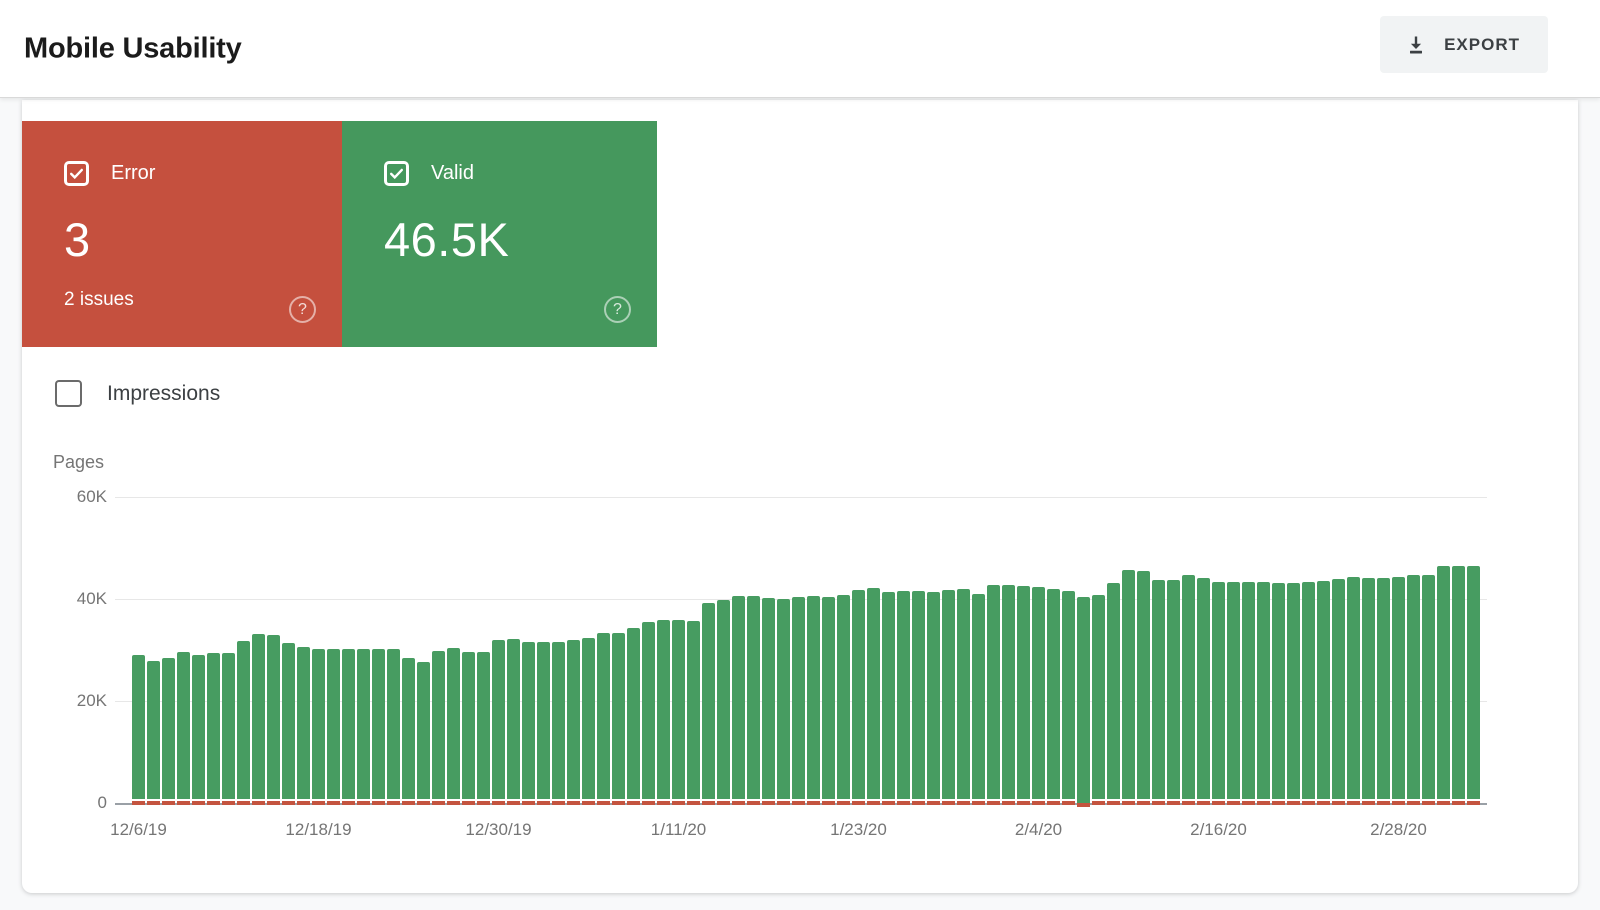 The image size is (1600, 910). Describe the element at coordinates (617, 309) in the screenshot. I see `valid-help-icon: ?` at that location.